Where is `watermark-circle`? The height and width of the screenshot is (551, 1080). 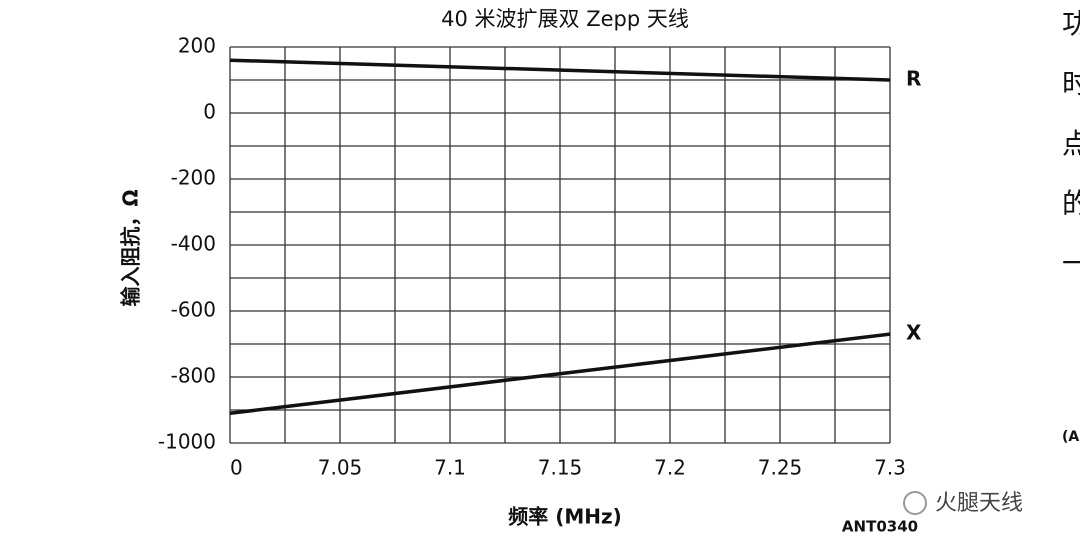 watermark-circle is located at coordinates (915, 503).